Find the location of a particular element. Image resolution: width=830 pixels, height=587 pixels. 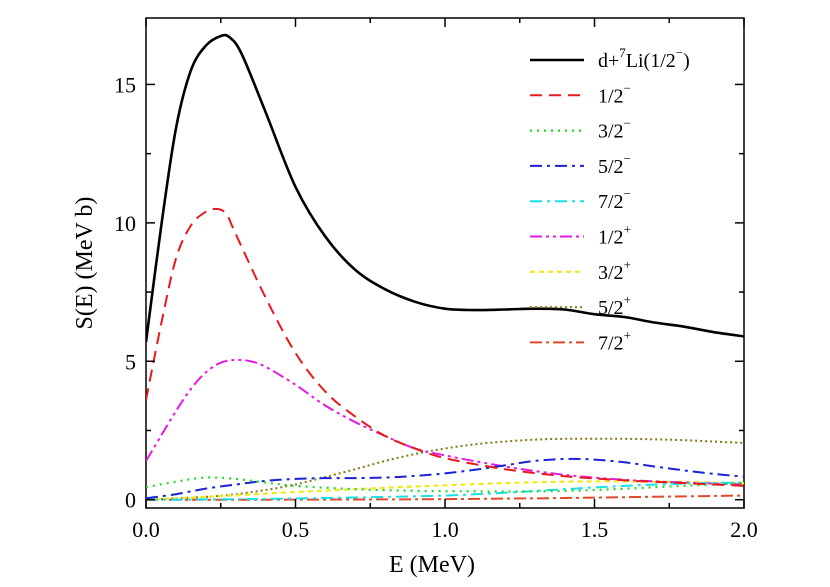

series-line-3-2-minus is located at coordinates (445, 484).